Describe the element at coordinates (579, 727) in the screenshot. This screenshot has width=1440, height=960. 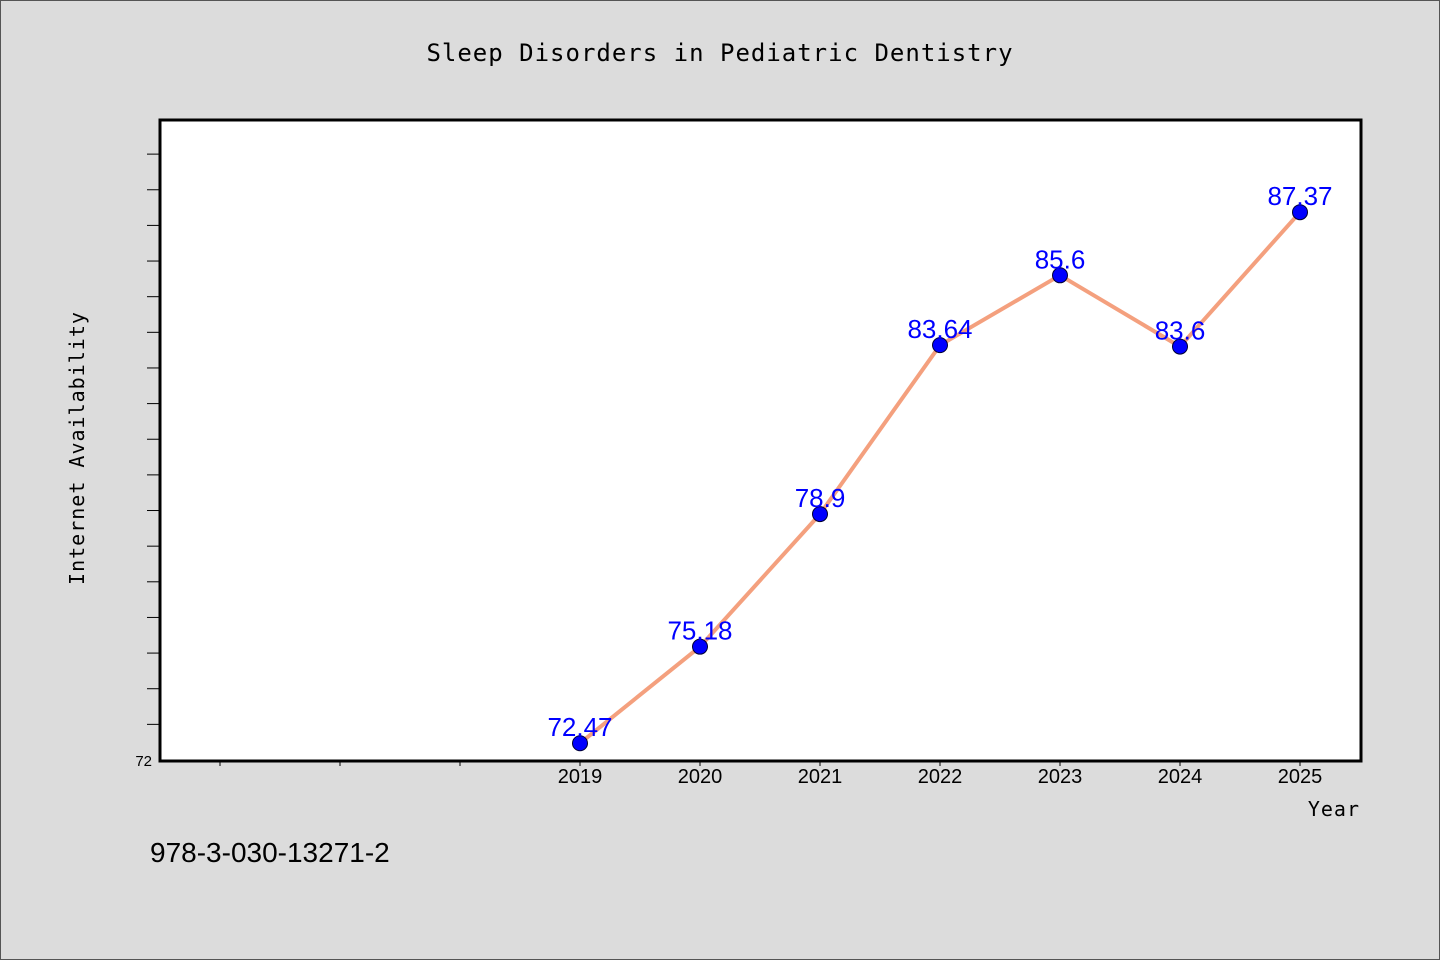
I see `data-label: 72.47` at that location.